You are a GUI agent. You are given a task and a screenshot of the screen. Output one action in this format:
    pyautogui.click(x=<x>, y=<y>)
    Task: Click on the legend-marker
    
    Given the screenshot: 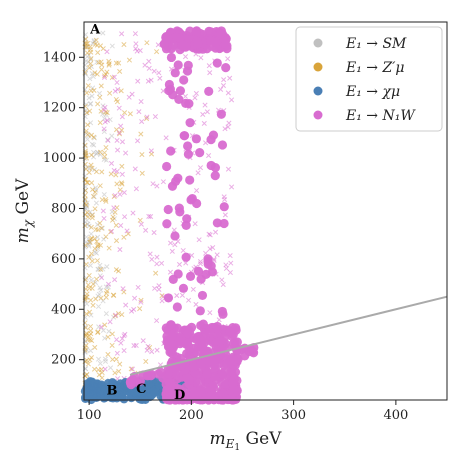 What is the action you would take?
    pyautogui.click(x=318, y=115)
    